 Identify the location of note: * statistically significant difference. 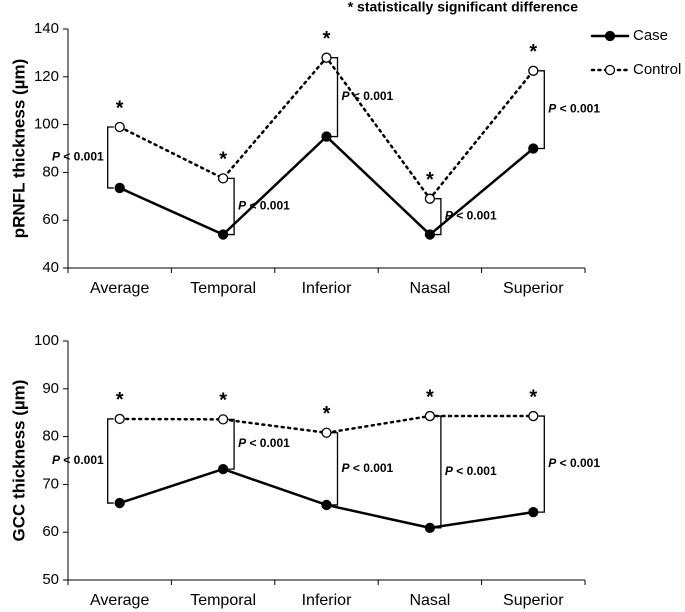
(463, 7).